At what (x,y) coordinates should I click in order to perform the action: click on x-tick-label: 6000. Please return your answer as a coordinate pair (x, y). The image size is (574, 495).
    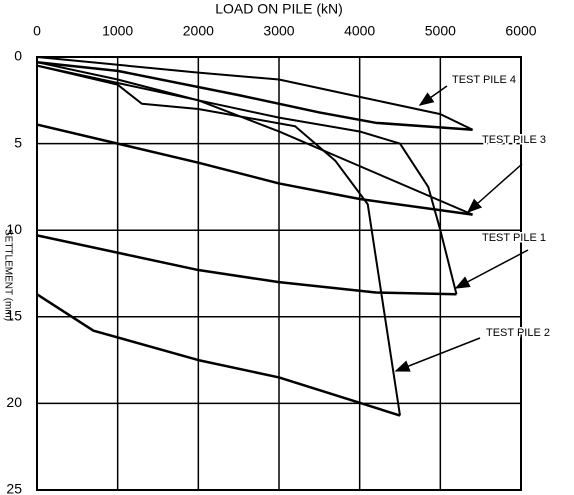
    Looking at the image, I should click on (520, 31).